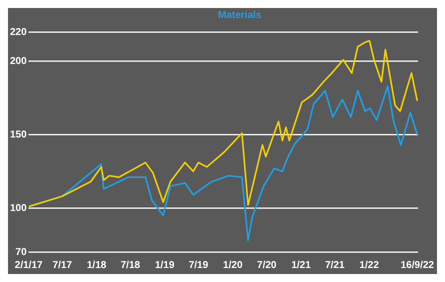  I want to click on text: Materials, so click(240, 15).